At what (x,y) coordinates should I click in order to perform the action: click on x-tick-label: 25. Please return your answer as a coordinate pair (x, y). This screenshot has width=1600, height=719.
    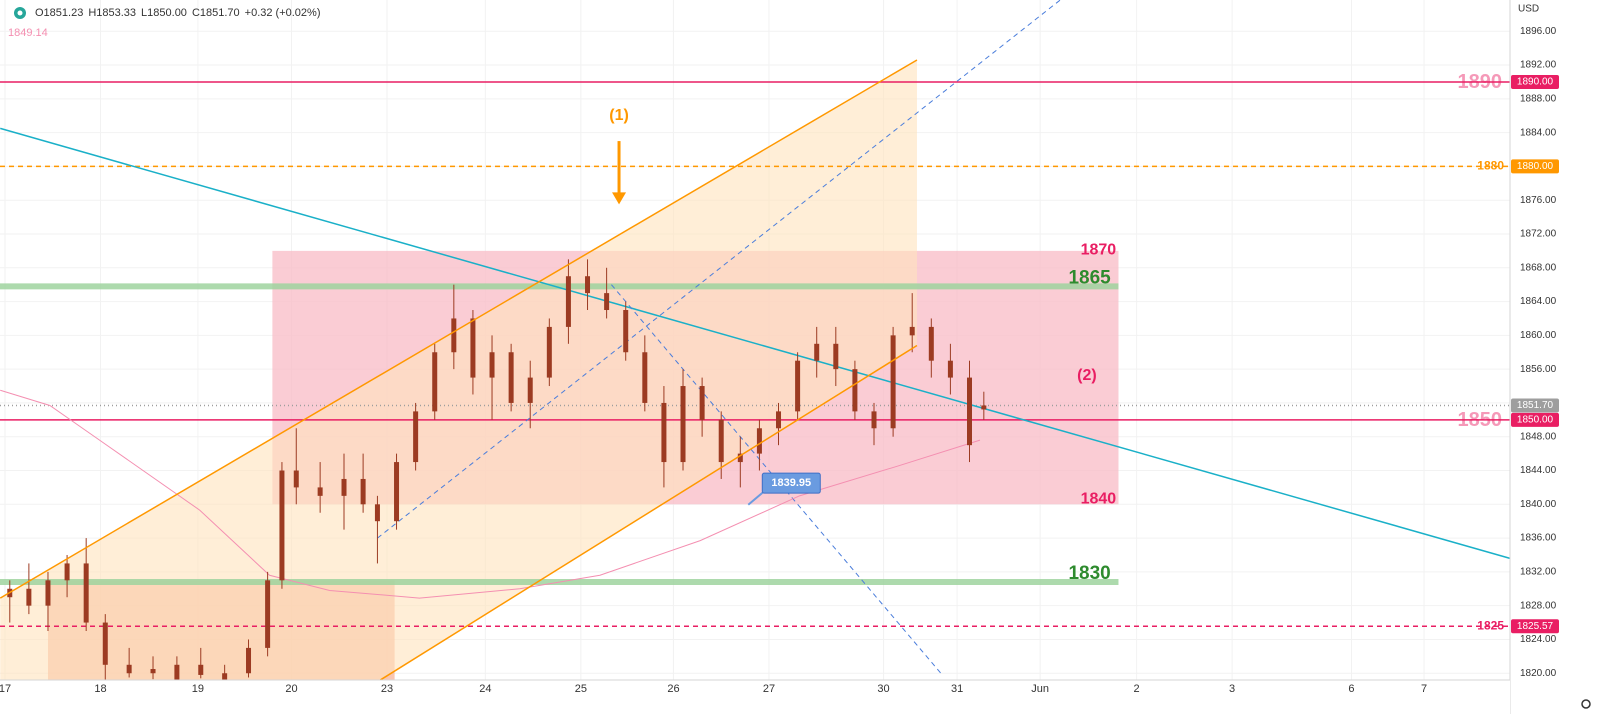
    Looking at the image, I should click on (581, 689).